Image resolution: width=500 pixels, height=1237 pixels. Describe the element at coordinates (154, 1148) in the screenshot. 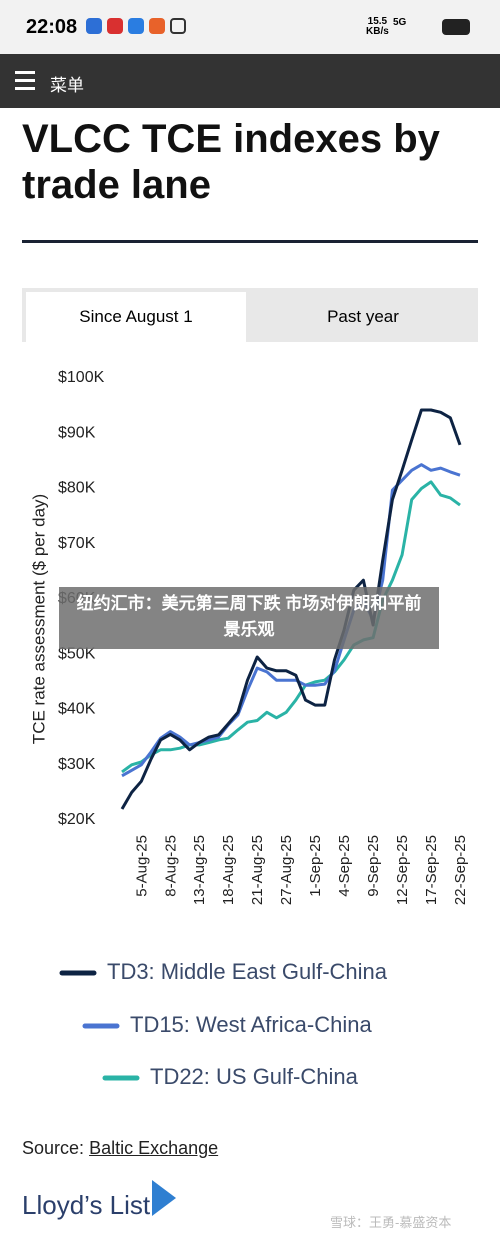

I see `source-link: Baltic Exchange` at that location.